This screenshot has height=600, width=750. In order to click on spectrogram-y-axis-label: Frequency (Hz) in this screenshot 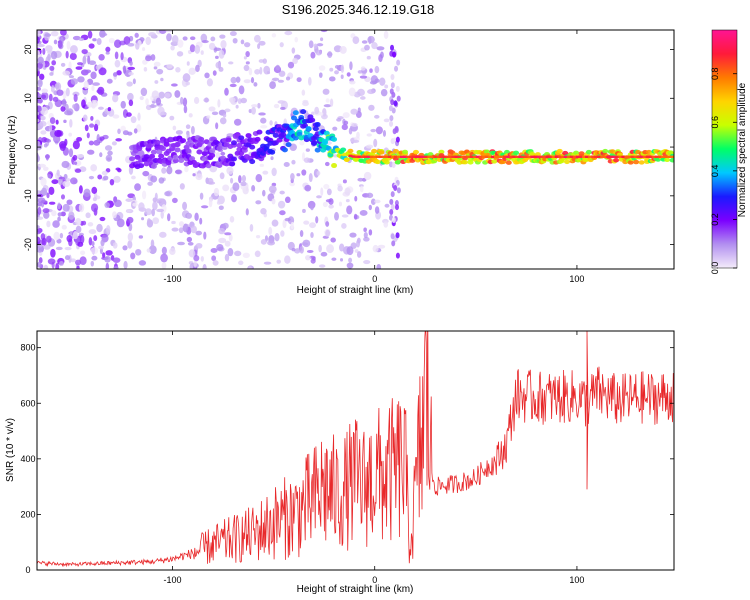, I will do `click(12, 150)`.